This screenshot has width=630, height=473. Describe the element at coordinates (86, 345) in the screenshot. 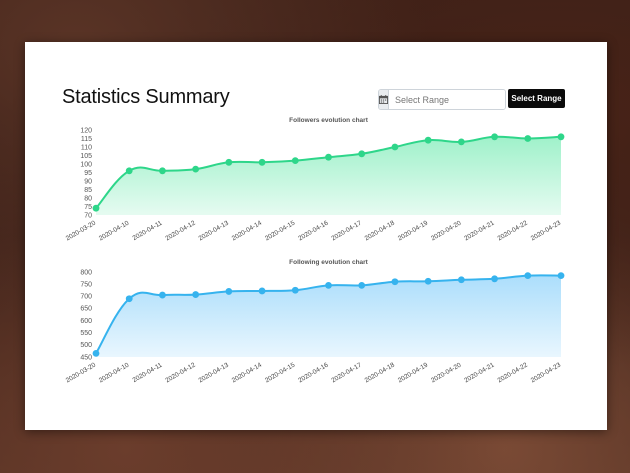

I see `following-y-tick: 500` at that location.